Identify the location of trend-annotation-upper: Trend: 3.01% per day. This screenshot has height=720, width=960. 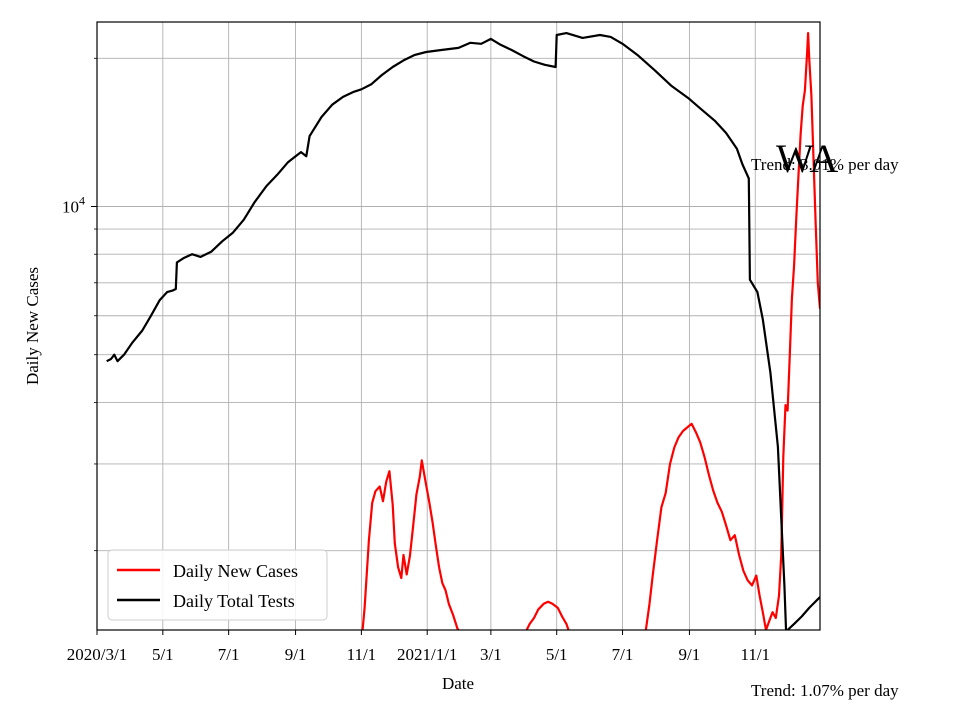
(825, 164).